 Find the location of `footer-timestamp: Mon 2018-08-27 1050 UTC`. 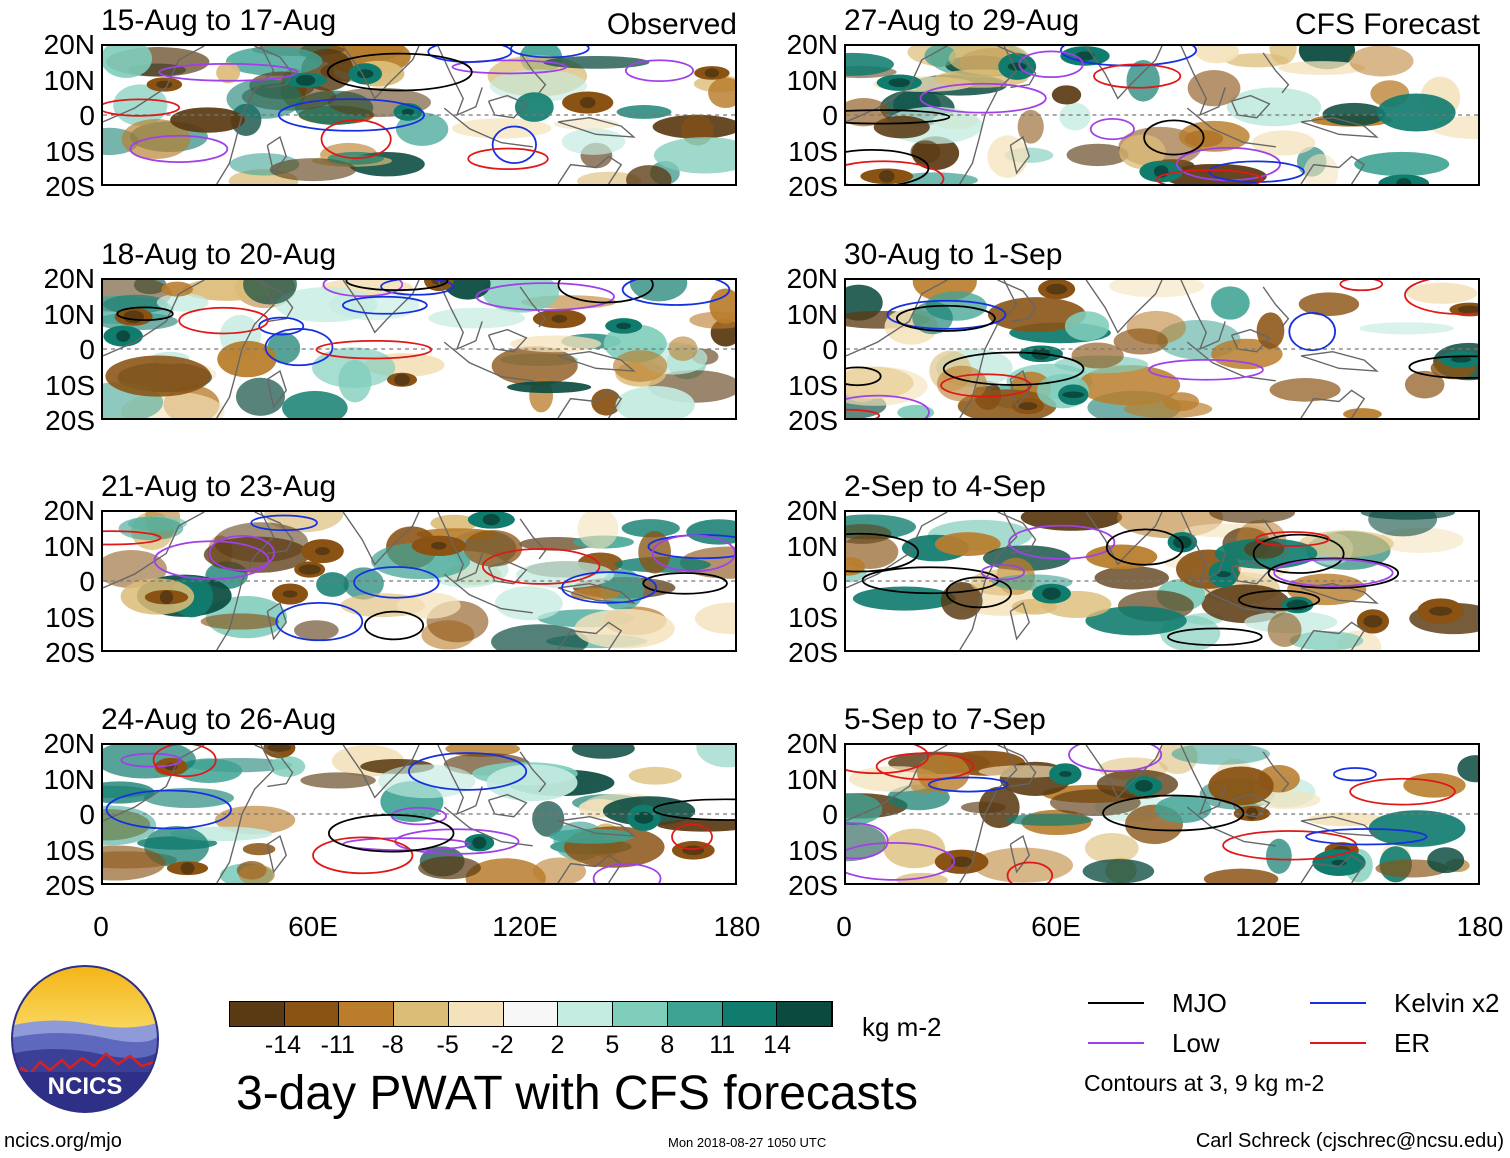

footer-timestamp: Mon 2018-08-27 1050 UTC is located at coordinates (747, 1142).